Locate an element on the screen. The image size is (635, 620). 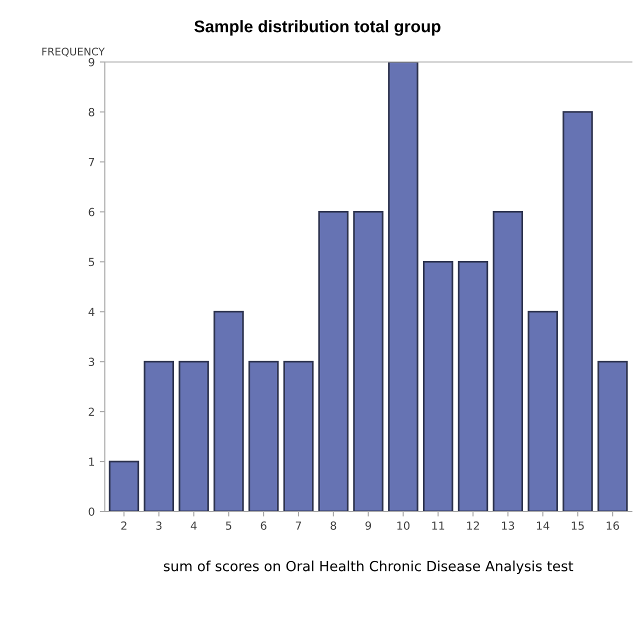
y-tick-label: 4 is located at coordinates (91, 312).